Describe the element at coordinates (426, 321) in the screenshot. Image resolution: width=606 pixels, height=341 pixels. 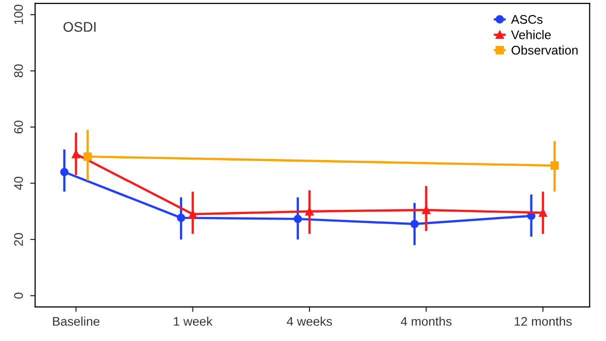
I see `x-tick-label: 4 months` at that location.